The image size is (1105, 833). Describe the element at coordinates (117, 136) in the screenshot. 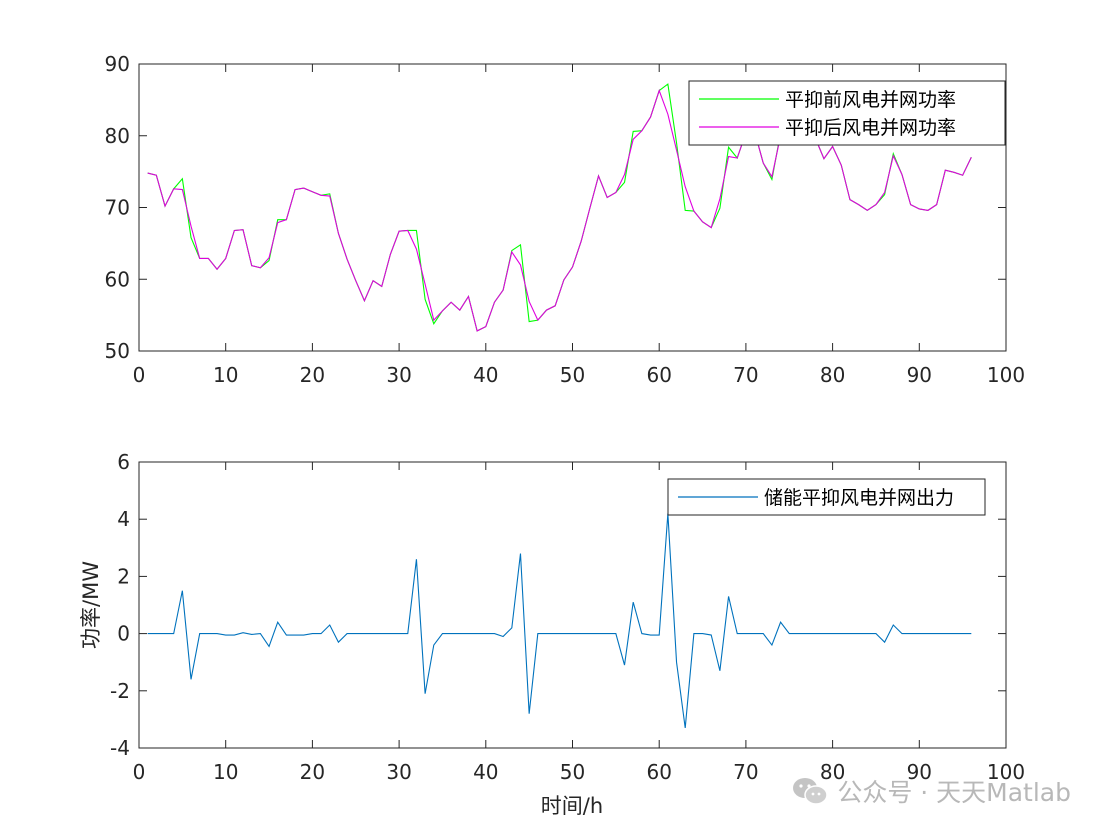

I see `y-tick-label: 80` at that location.